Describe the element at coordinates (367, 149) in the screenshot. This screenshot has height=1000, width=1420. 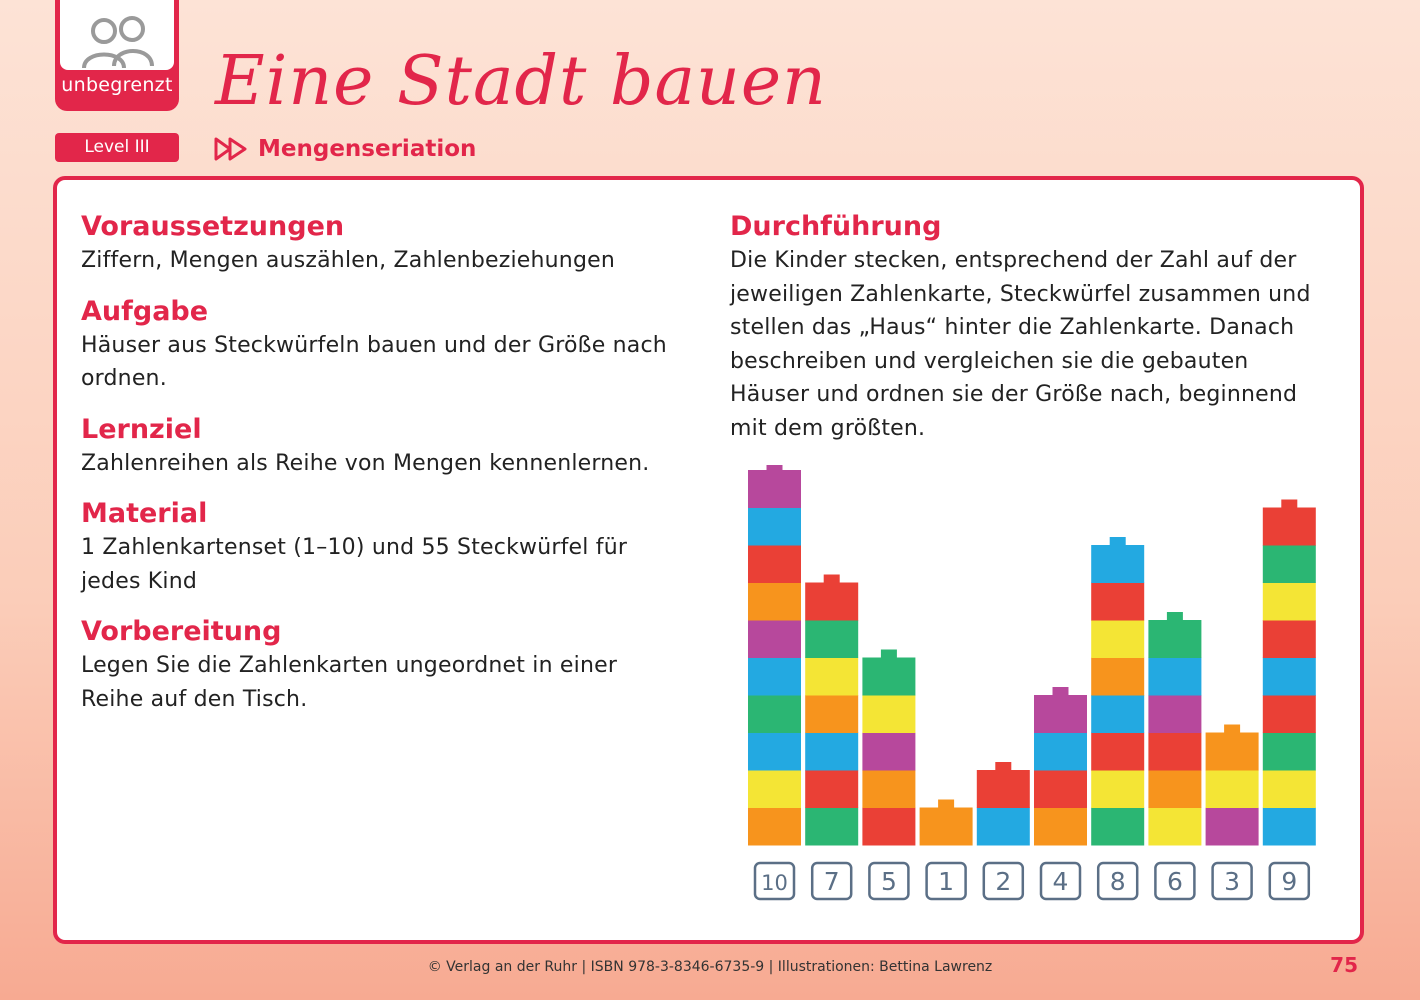
I see `topic-label: Mengenseriation` at that location.